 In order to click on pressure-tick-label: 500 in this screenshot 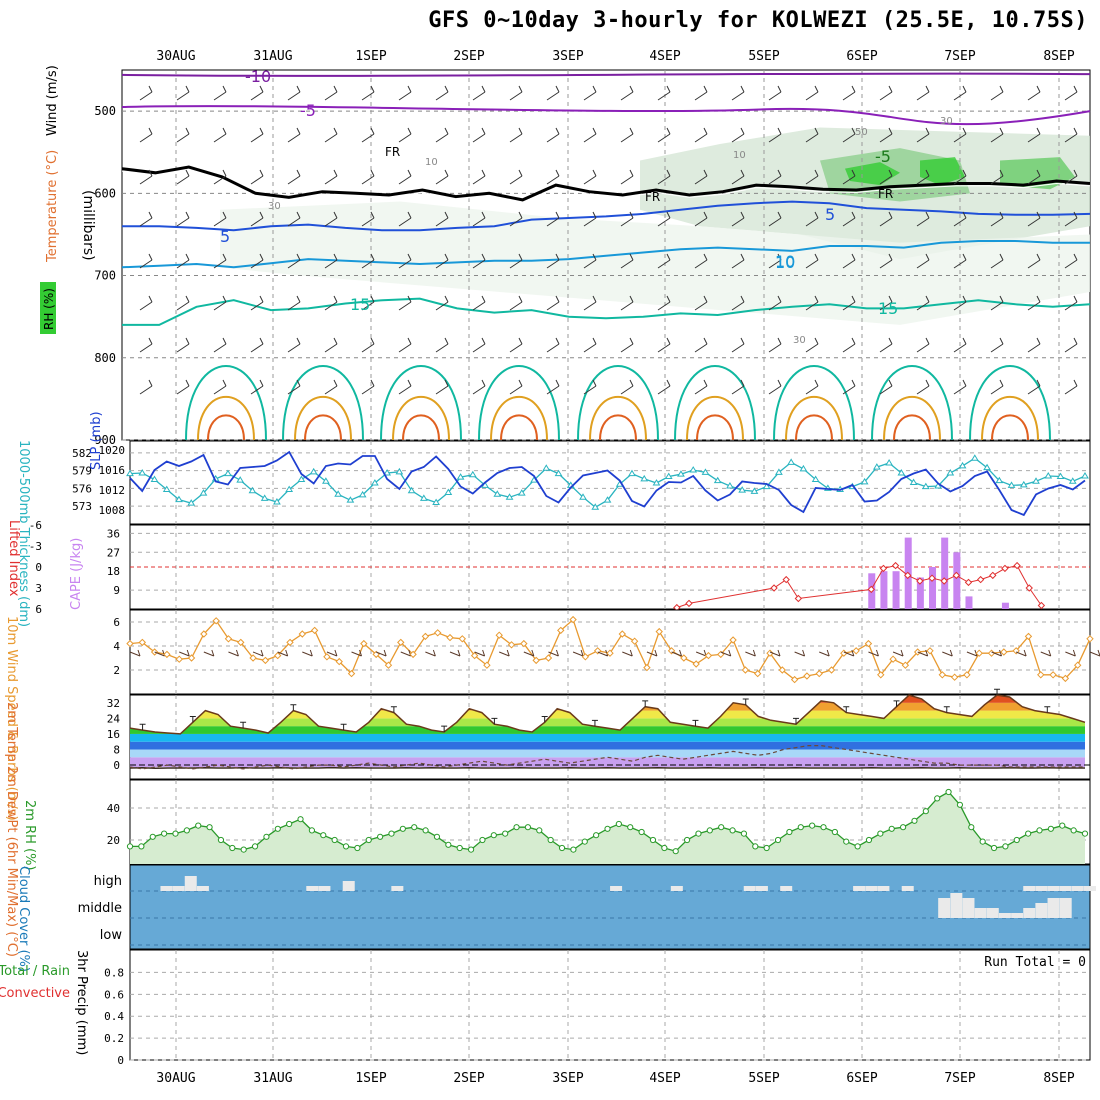, I will do `click(105, 111)`.